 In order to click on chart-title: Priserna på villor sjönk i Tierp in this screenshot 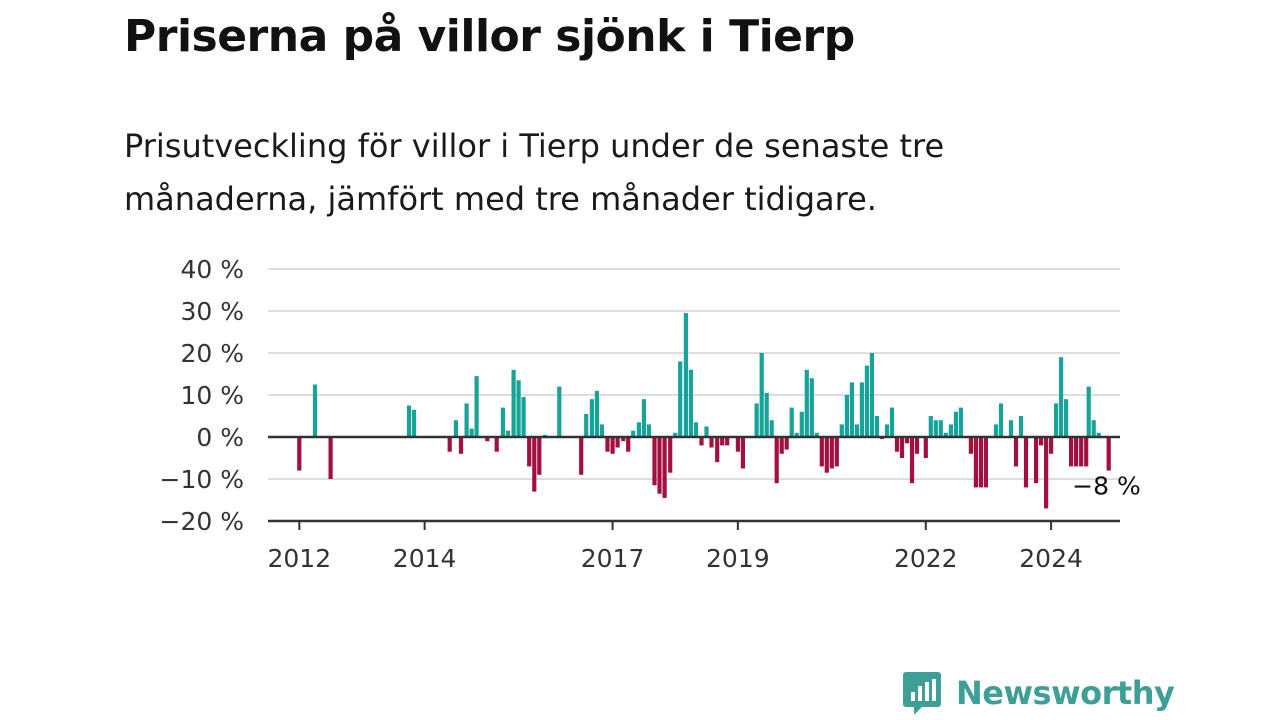, I will do `click(489, 36)`.